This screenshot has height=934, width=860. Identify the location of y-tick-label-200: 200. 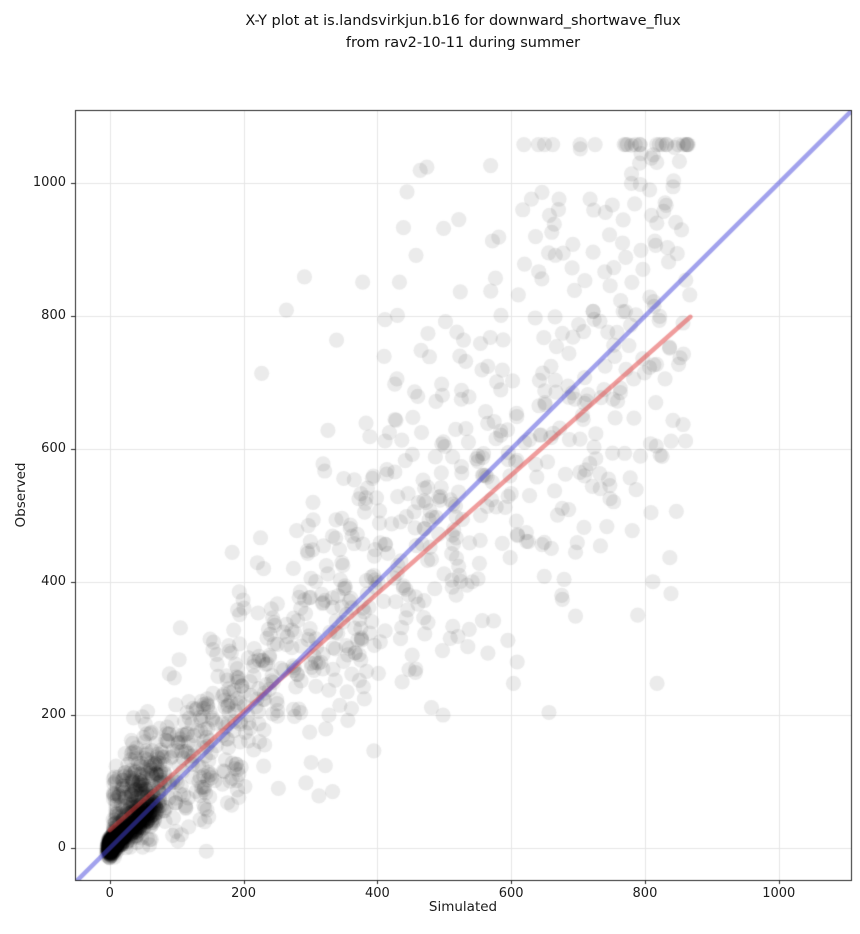
(53, 715).